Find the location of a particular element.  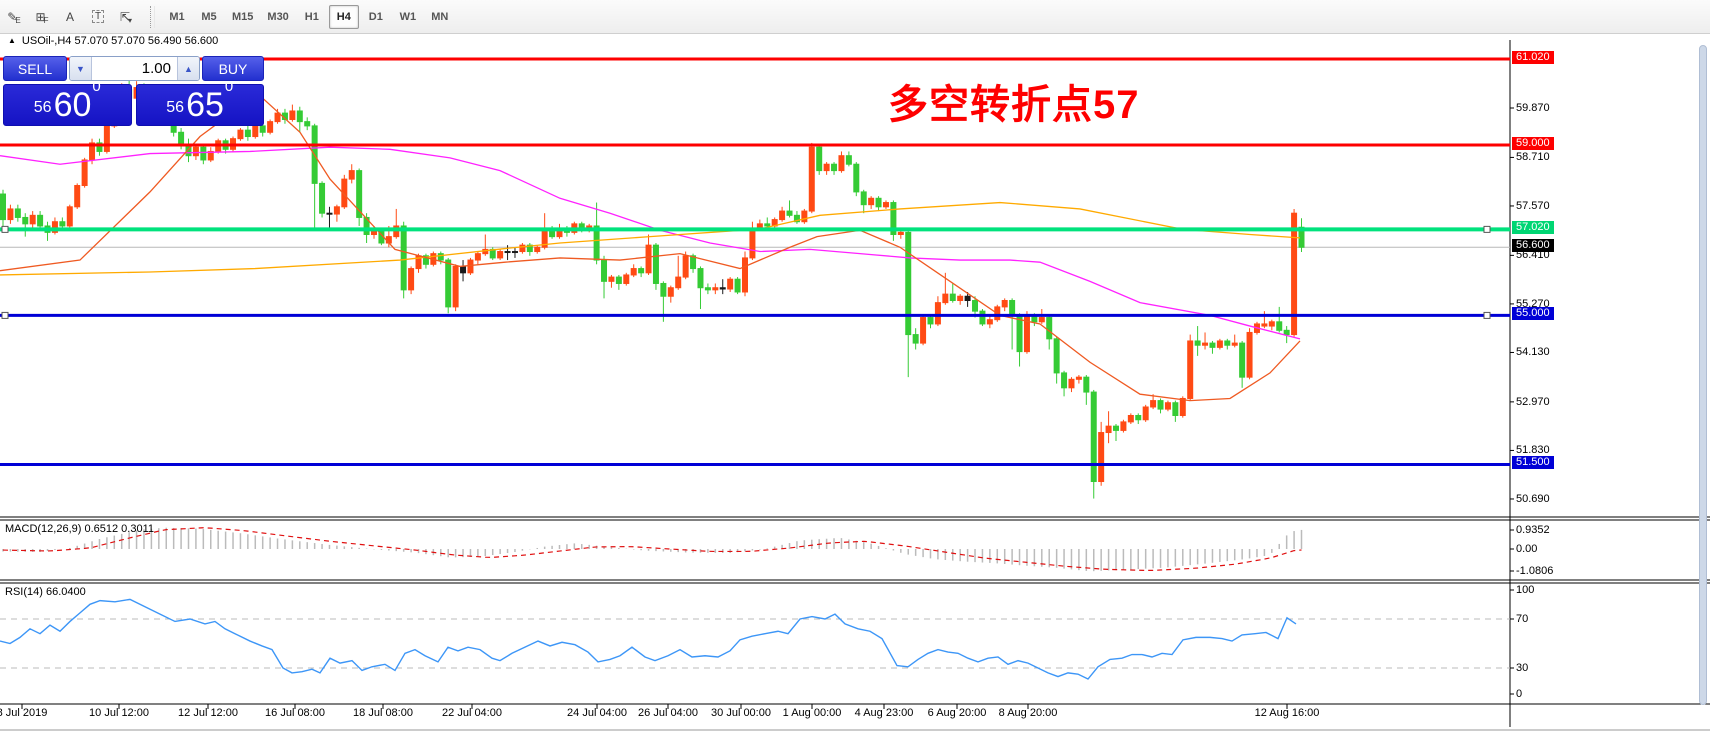

time-axis-label: 22 Jul 04:00 is located at coordinates (472, 713).